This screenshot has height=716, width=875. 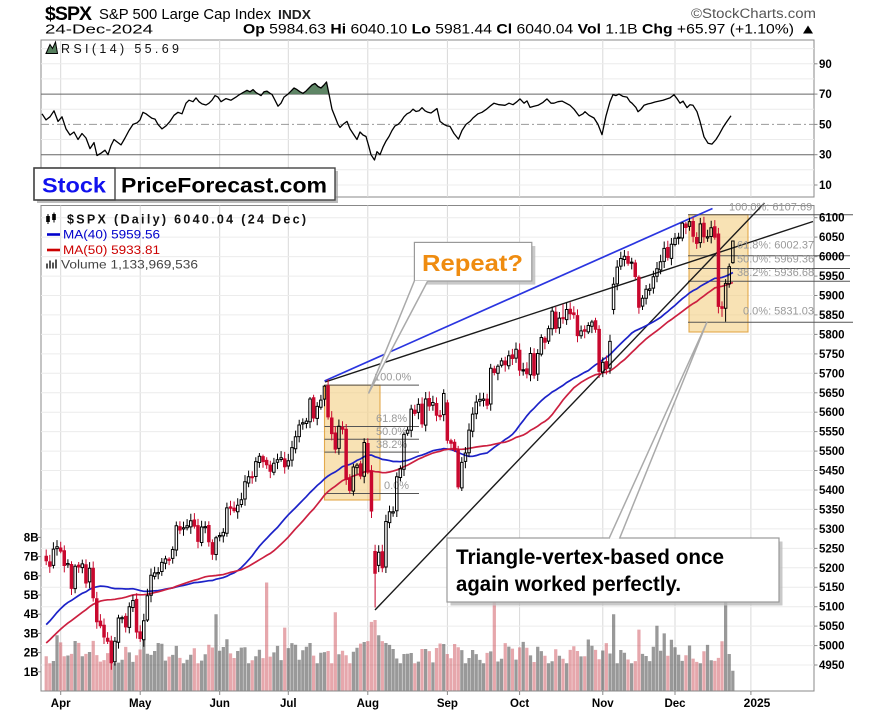 I want to click on svg-text: 50.0%: 5969.36, so click(x=775, y=260).